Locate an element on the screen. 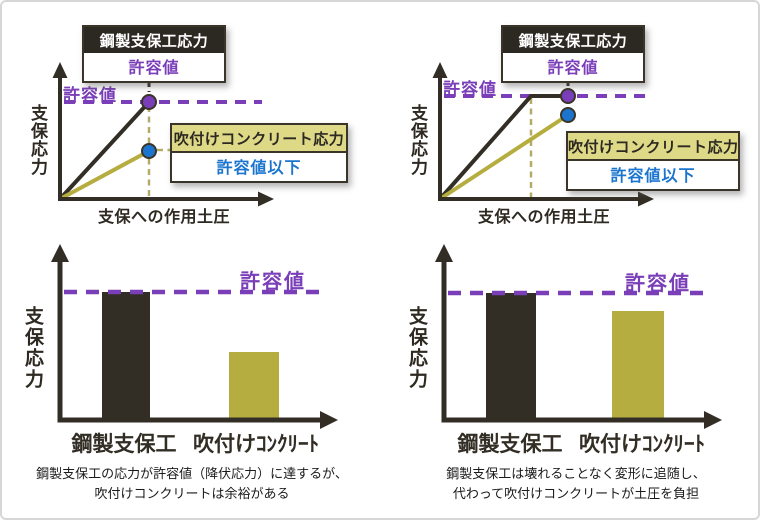  caption-right-line2: 代わって吹付けコンクリートが土圧を負担 is located at coordinates (576, 493).